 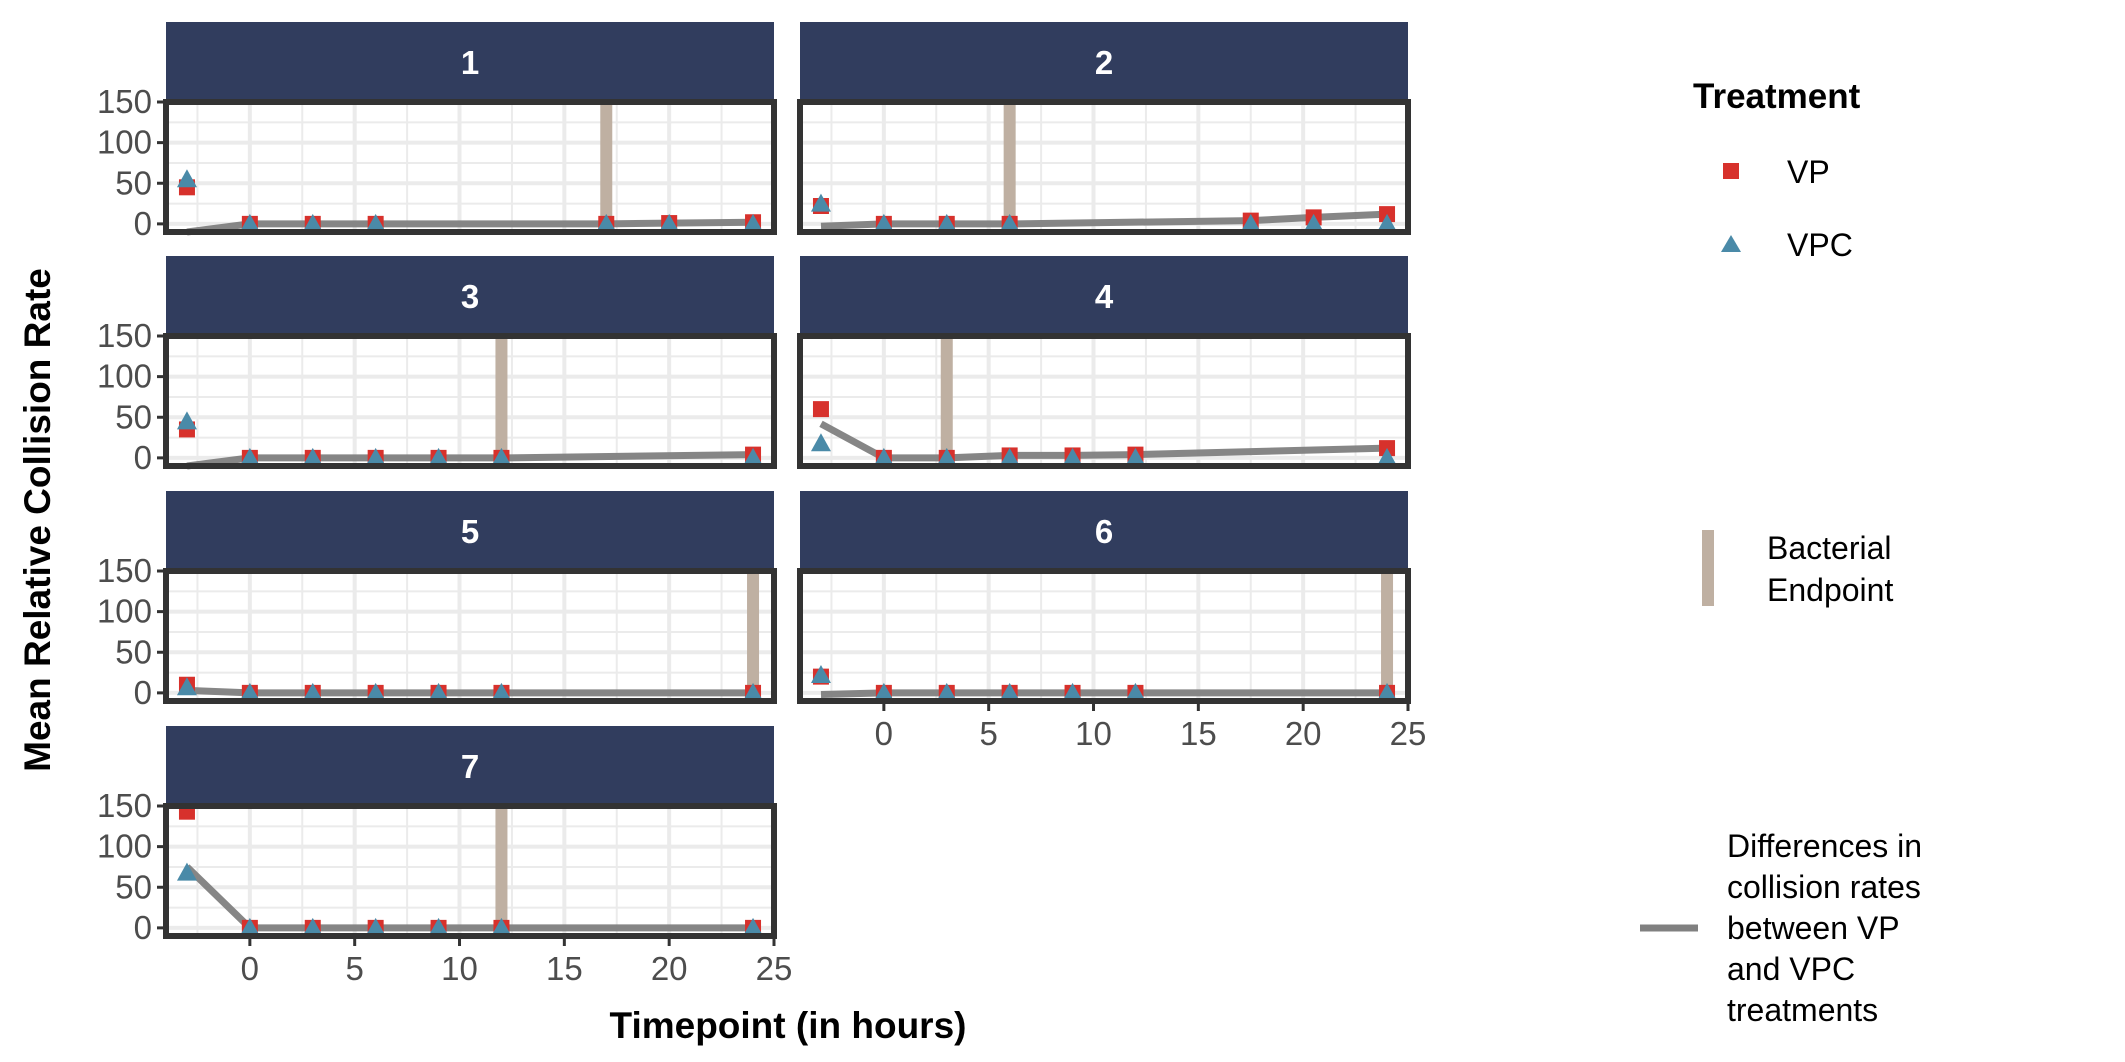 I want to click on panel-3-strip, so click(x=470, y=296).